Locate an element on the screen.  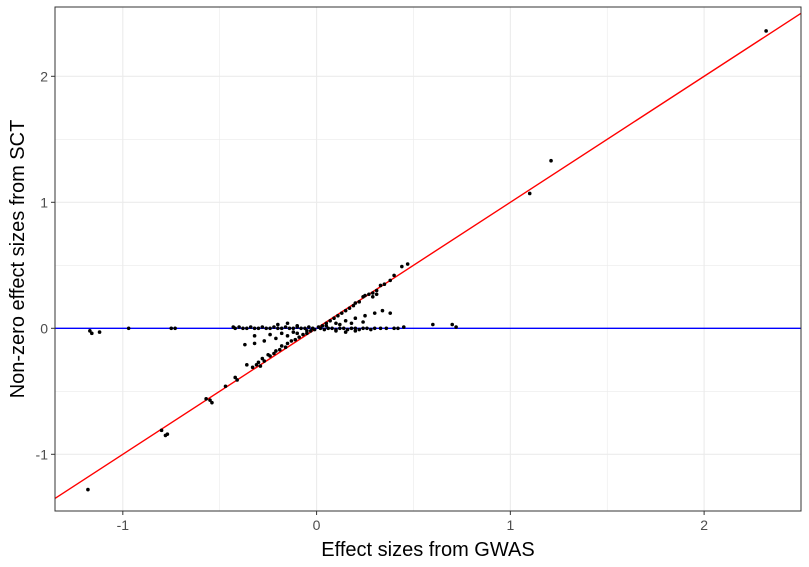
x-tick-label: 0 is located at coordinates (317, 525).